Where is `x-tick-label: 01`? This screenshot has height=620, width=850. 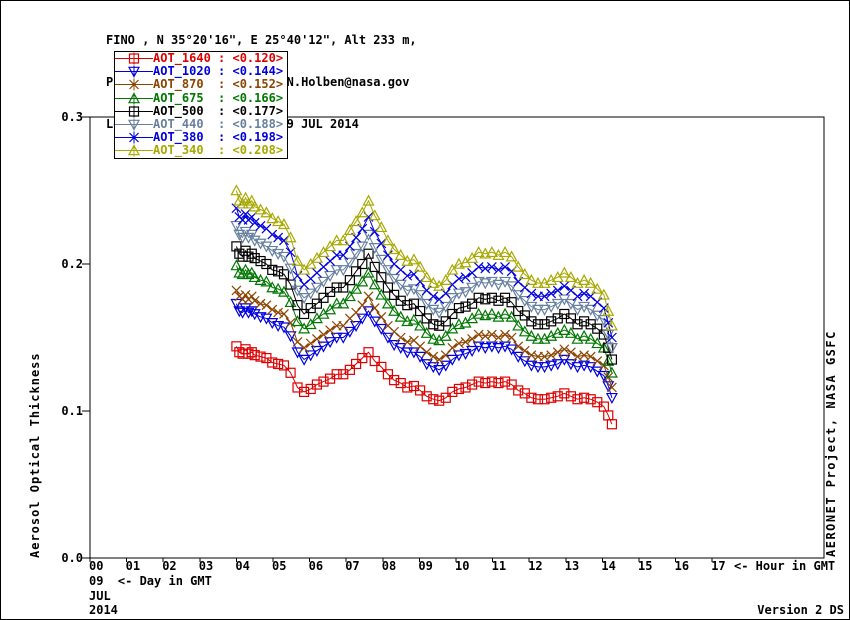 x-tick-label: 01 is located at coordinates (133, 566).